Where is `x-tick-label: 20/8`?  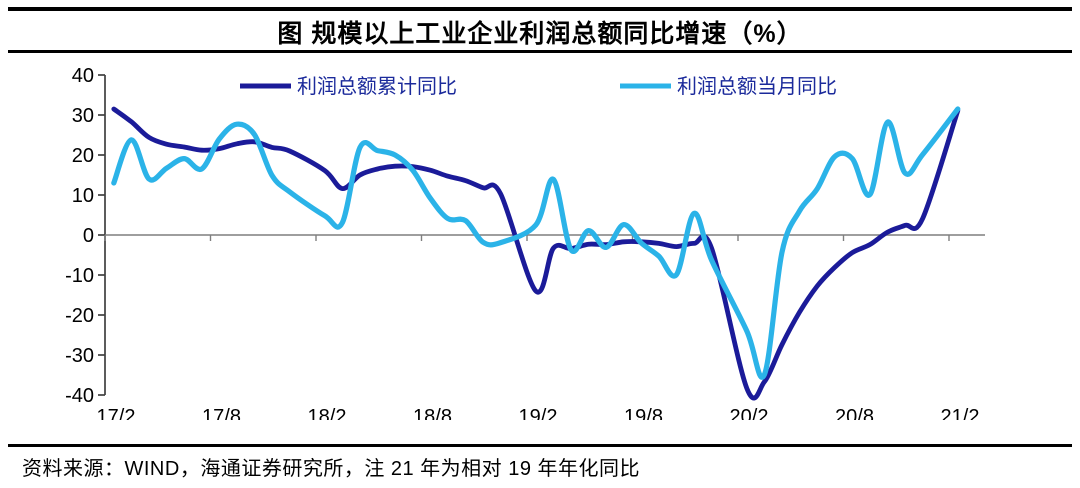 x-tick-label: 20/8 is located at coordinates (854, 413).